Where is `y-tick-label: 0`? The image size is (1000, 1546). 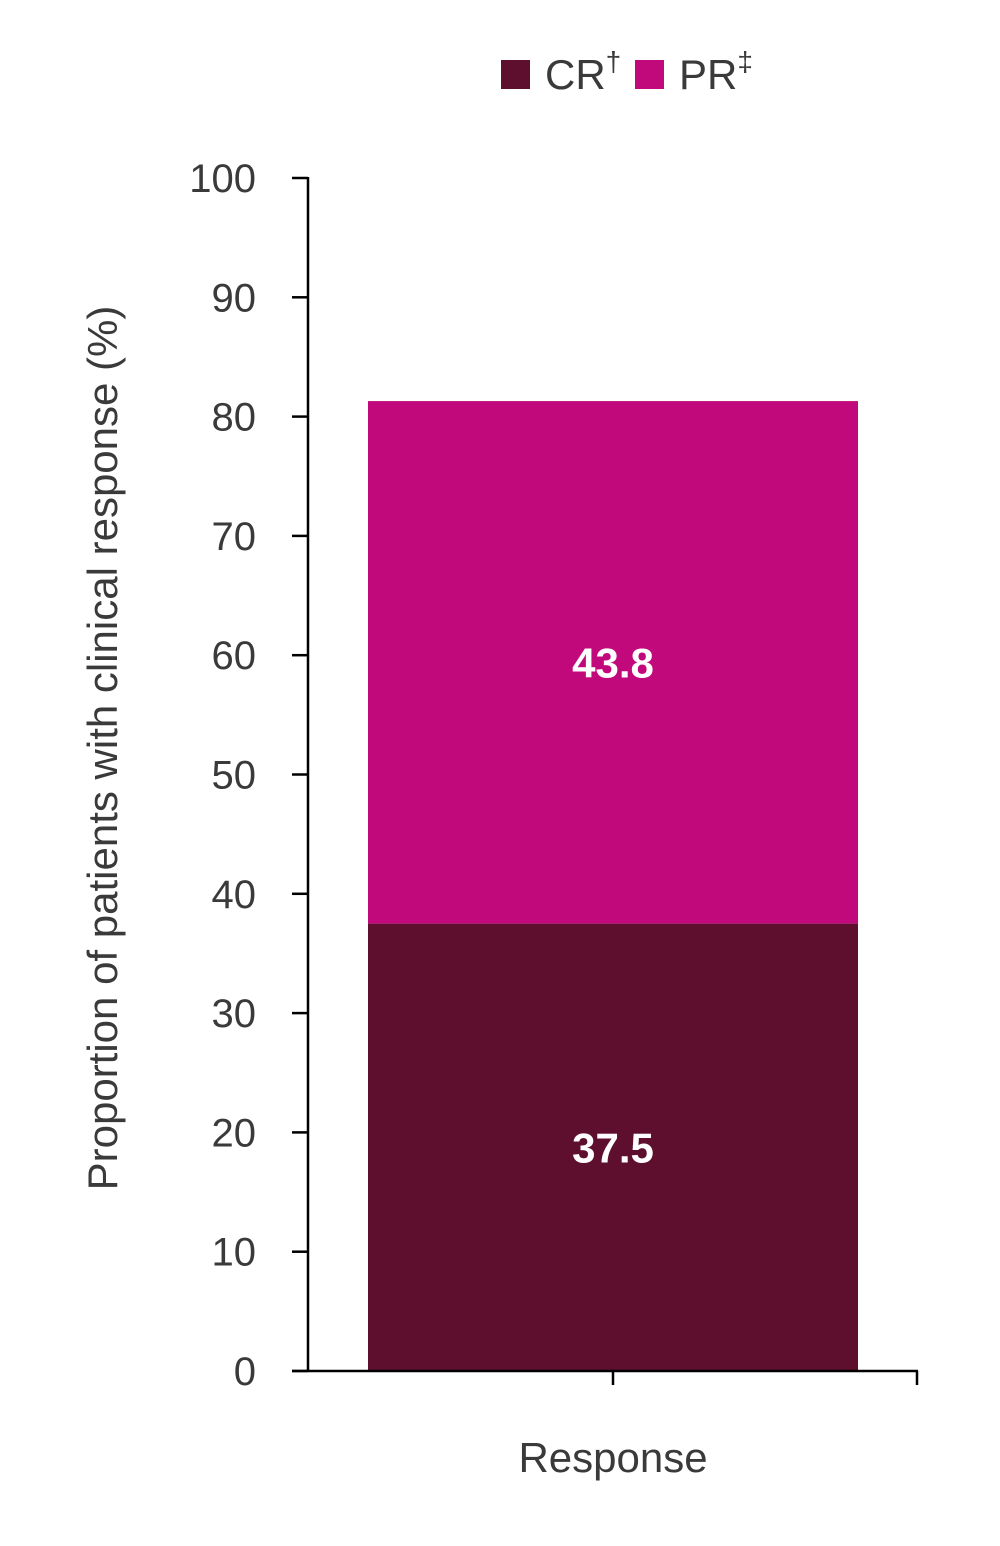
y-tick-label: 0 is located at coordinates (245, 1372).